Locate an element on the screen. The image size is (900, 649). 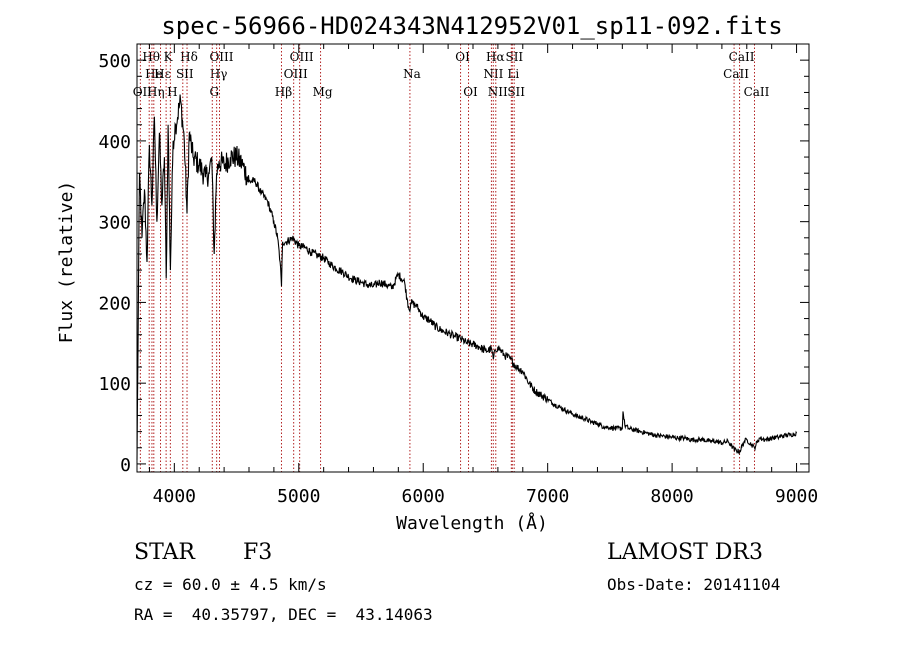
line-label: He is located at coordinates (154, 74).